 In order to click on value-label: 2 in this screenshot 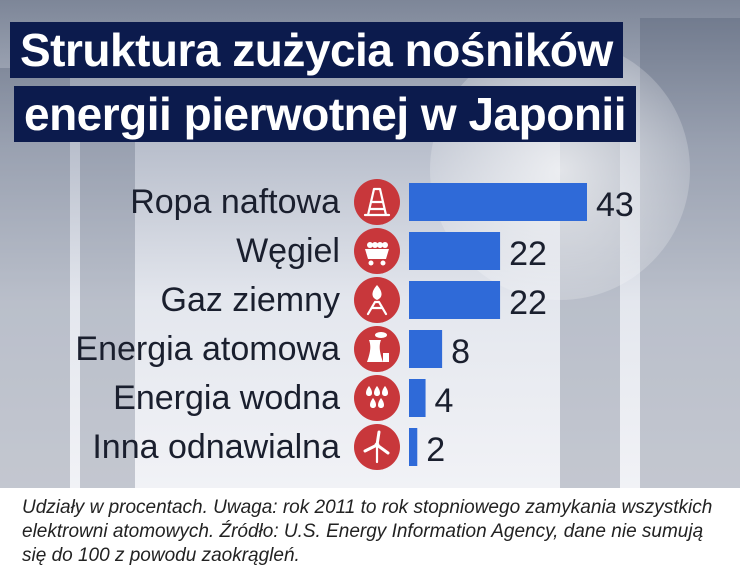, I will do `click(435, 450)`.